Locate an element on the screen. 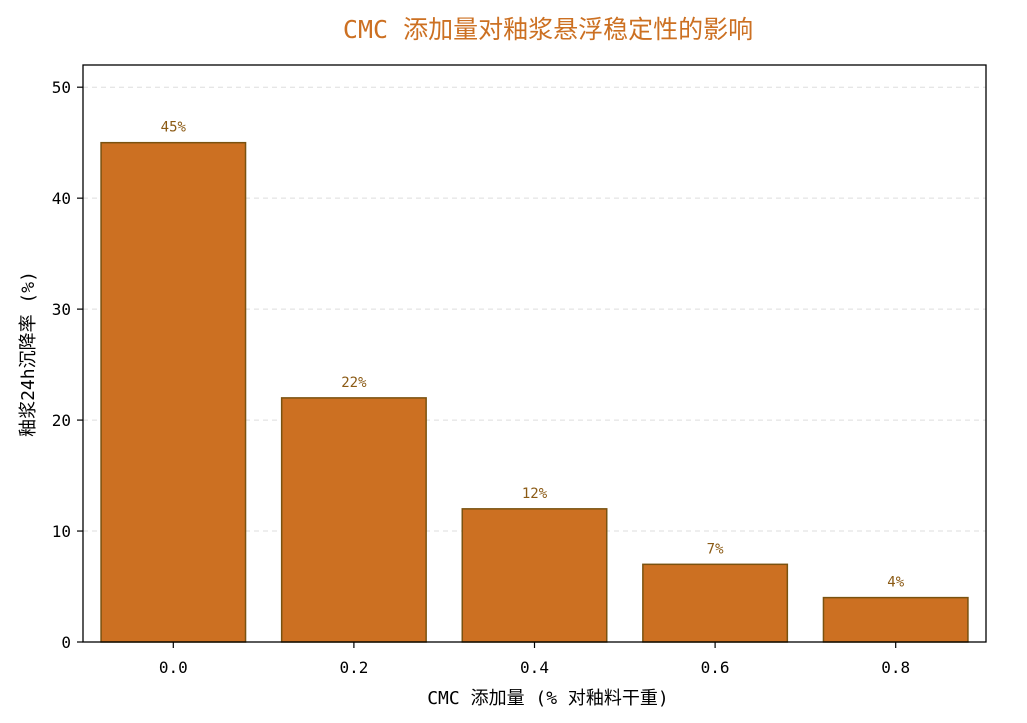 Image resolution: width=1027 pixels, height=723 pixels. chart-title: CMC 添加量对釉浆悬浮稳定性的影响 is located at coordinates (548, 29).